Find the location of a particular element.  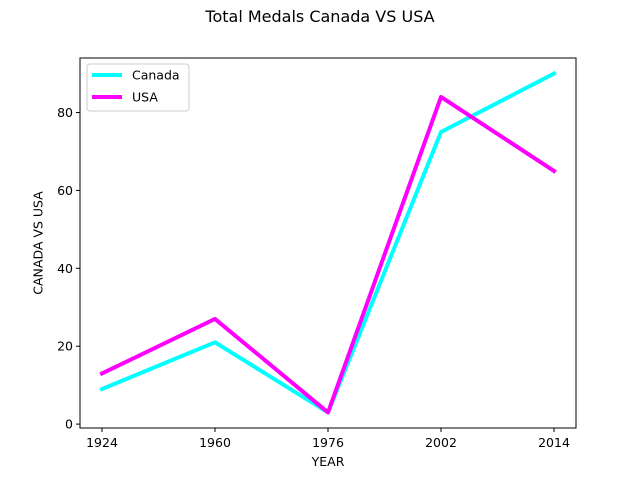

legend: Canada USA is located at coordinates (138, 87).